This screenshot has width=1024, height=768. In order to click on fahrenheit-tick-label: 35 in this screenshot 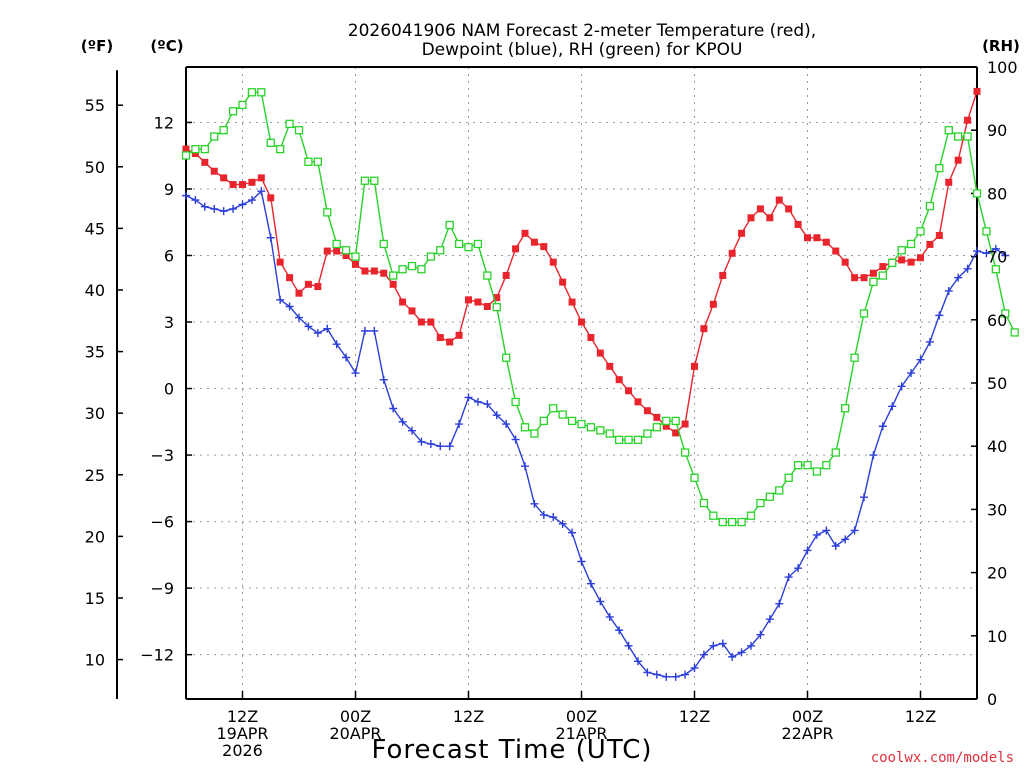, I will do `click(95, 352)`.